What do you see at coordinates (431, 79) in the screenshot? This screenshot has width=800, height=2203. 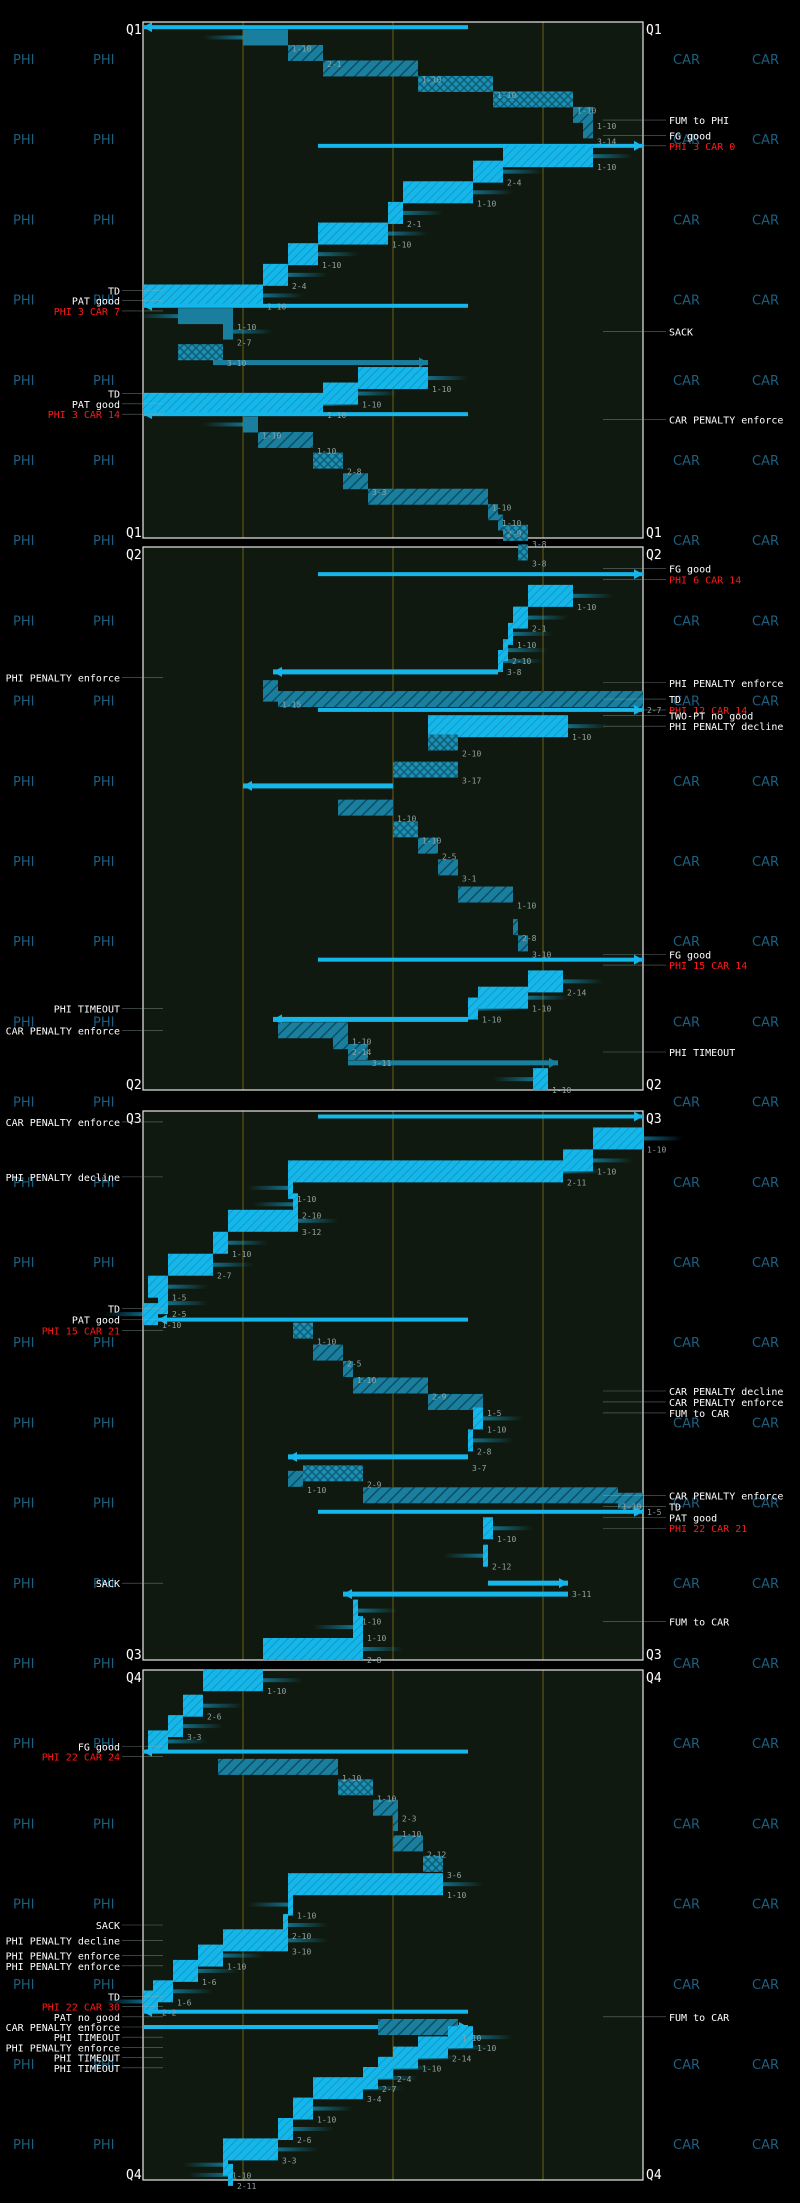 I see `down-label-Q1-3: 1-10` at bounding box center [431, 79].